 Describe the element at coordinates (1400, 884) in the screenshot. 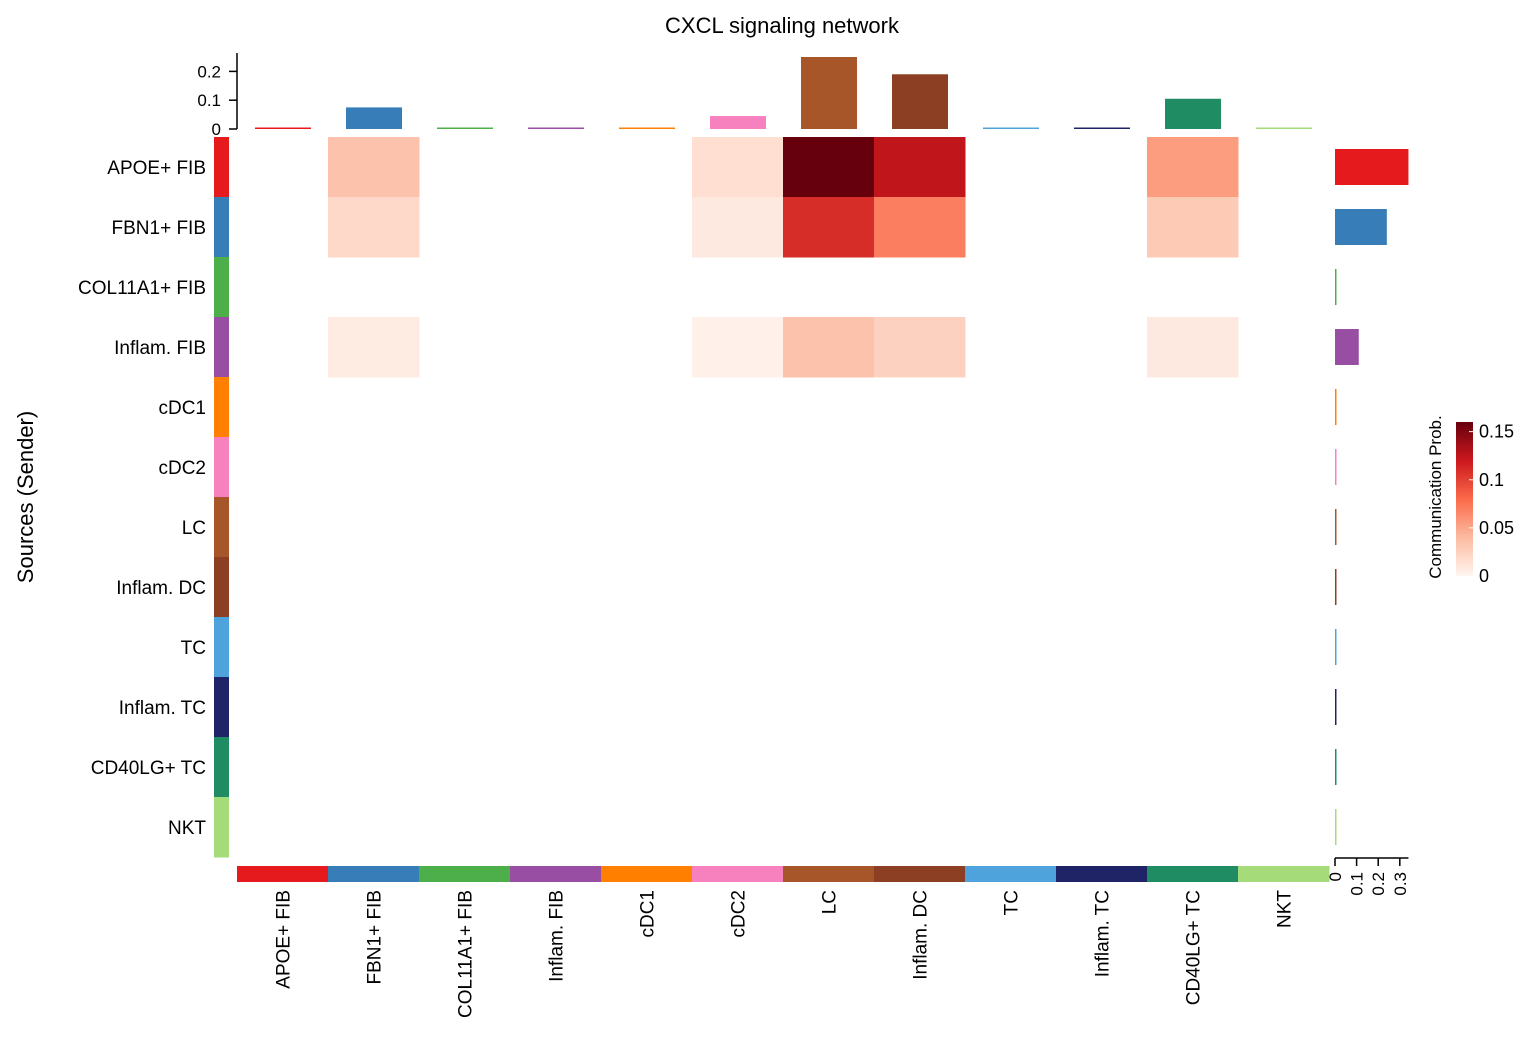

I see `right-bar-tick-label: 0.3` at that location.